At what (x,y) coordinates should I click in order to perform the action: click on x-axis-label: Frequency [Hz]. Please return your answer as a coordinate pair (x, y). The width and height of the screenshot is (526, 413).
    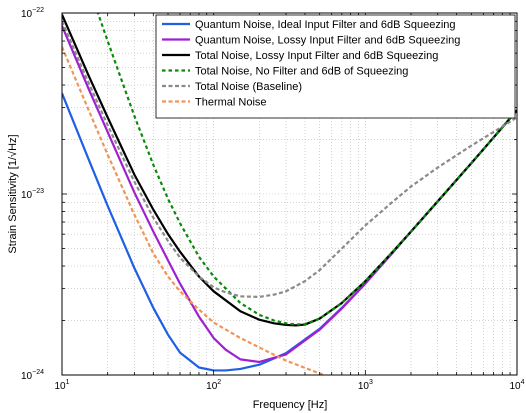
    Looking at the image, I should click on (290, 405).